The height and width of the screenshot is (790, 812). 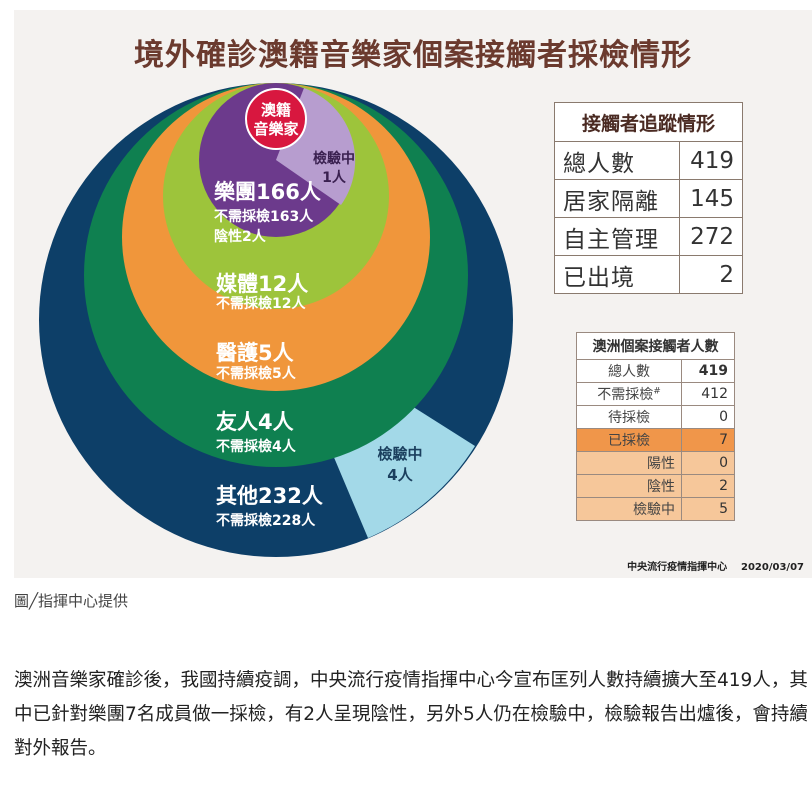 What do you see at coordinates (629, 440) in the screenshot?
I see `contacts-tested-label: 已採檢` at bounding box center [629, 440].